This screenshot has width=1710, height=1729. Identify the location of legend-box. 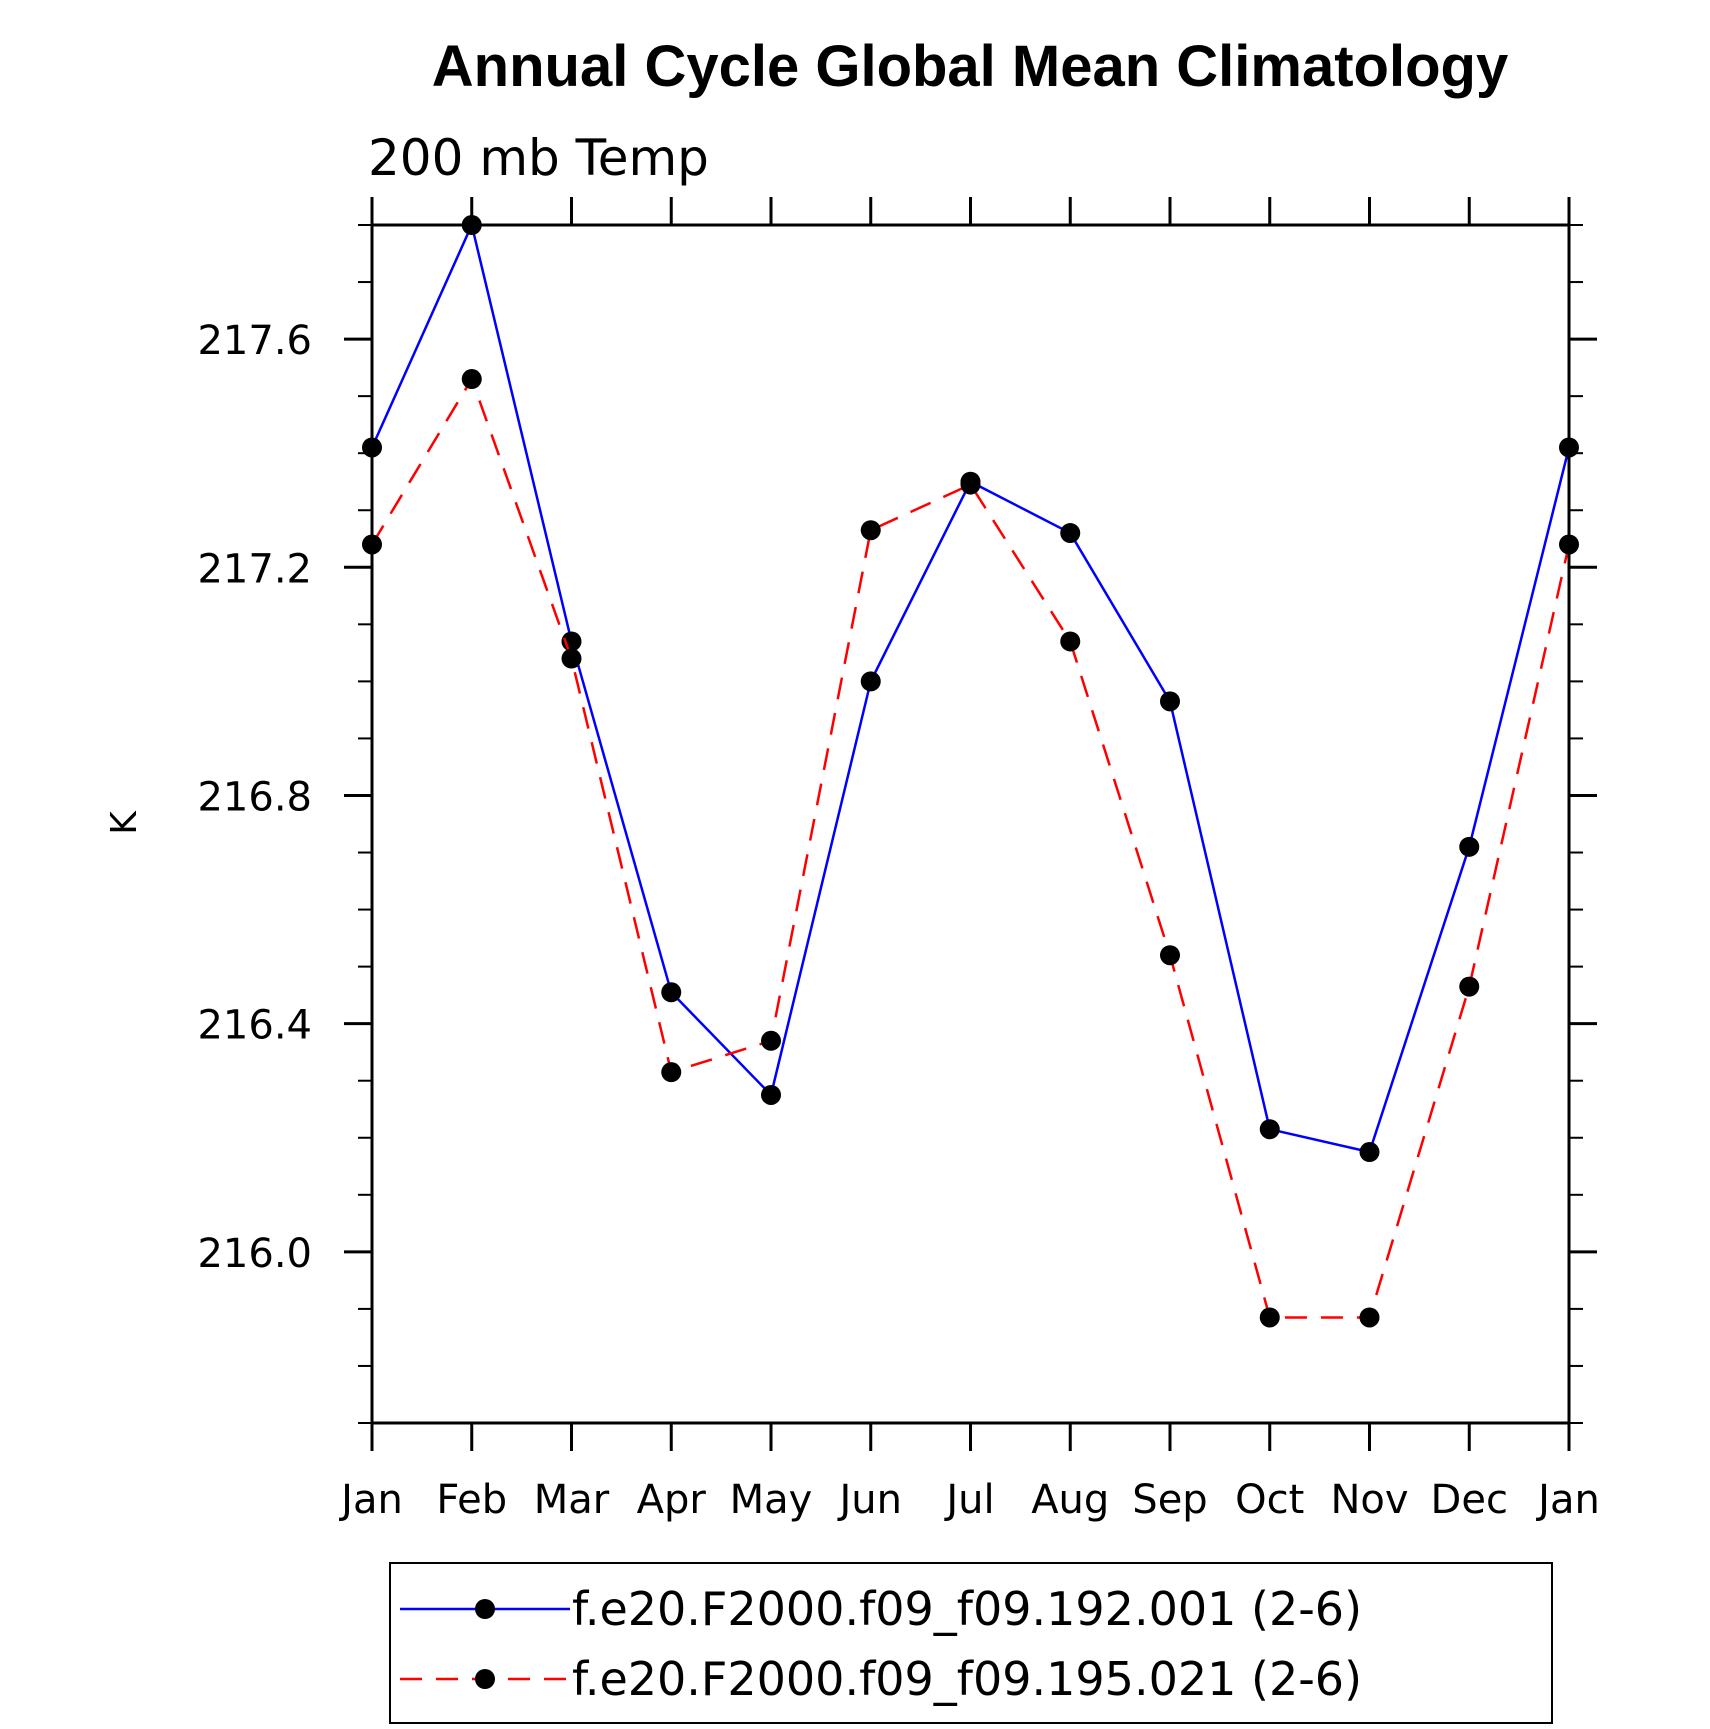
(971, 1643).